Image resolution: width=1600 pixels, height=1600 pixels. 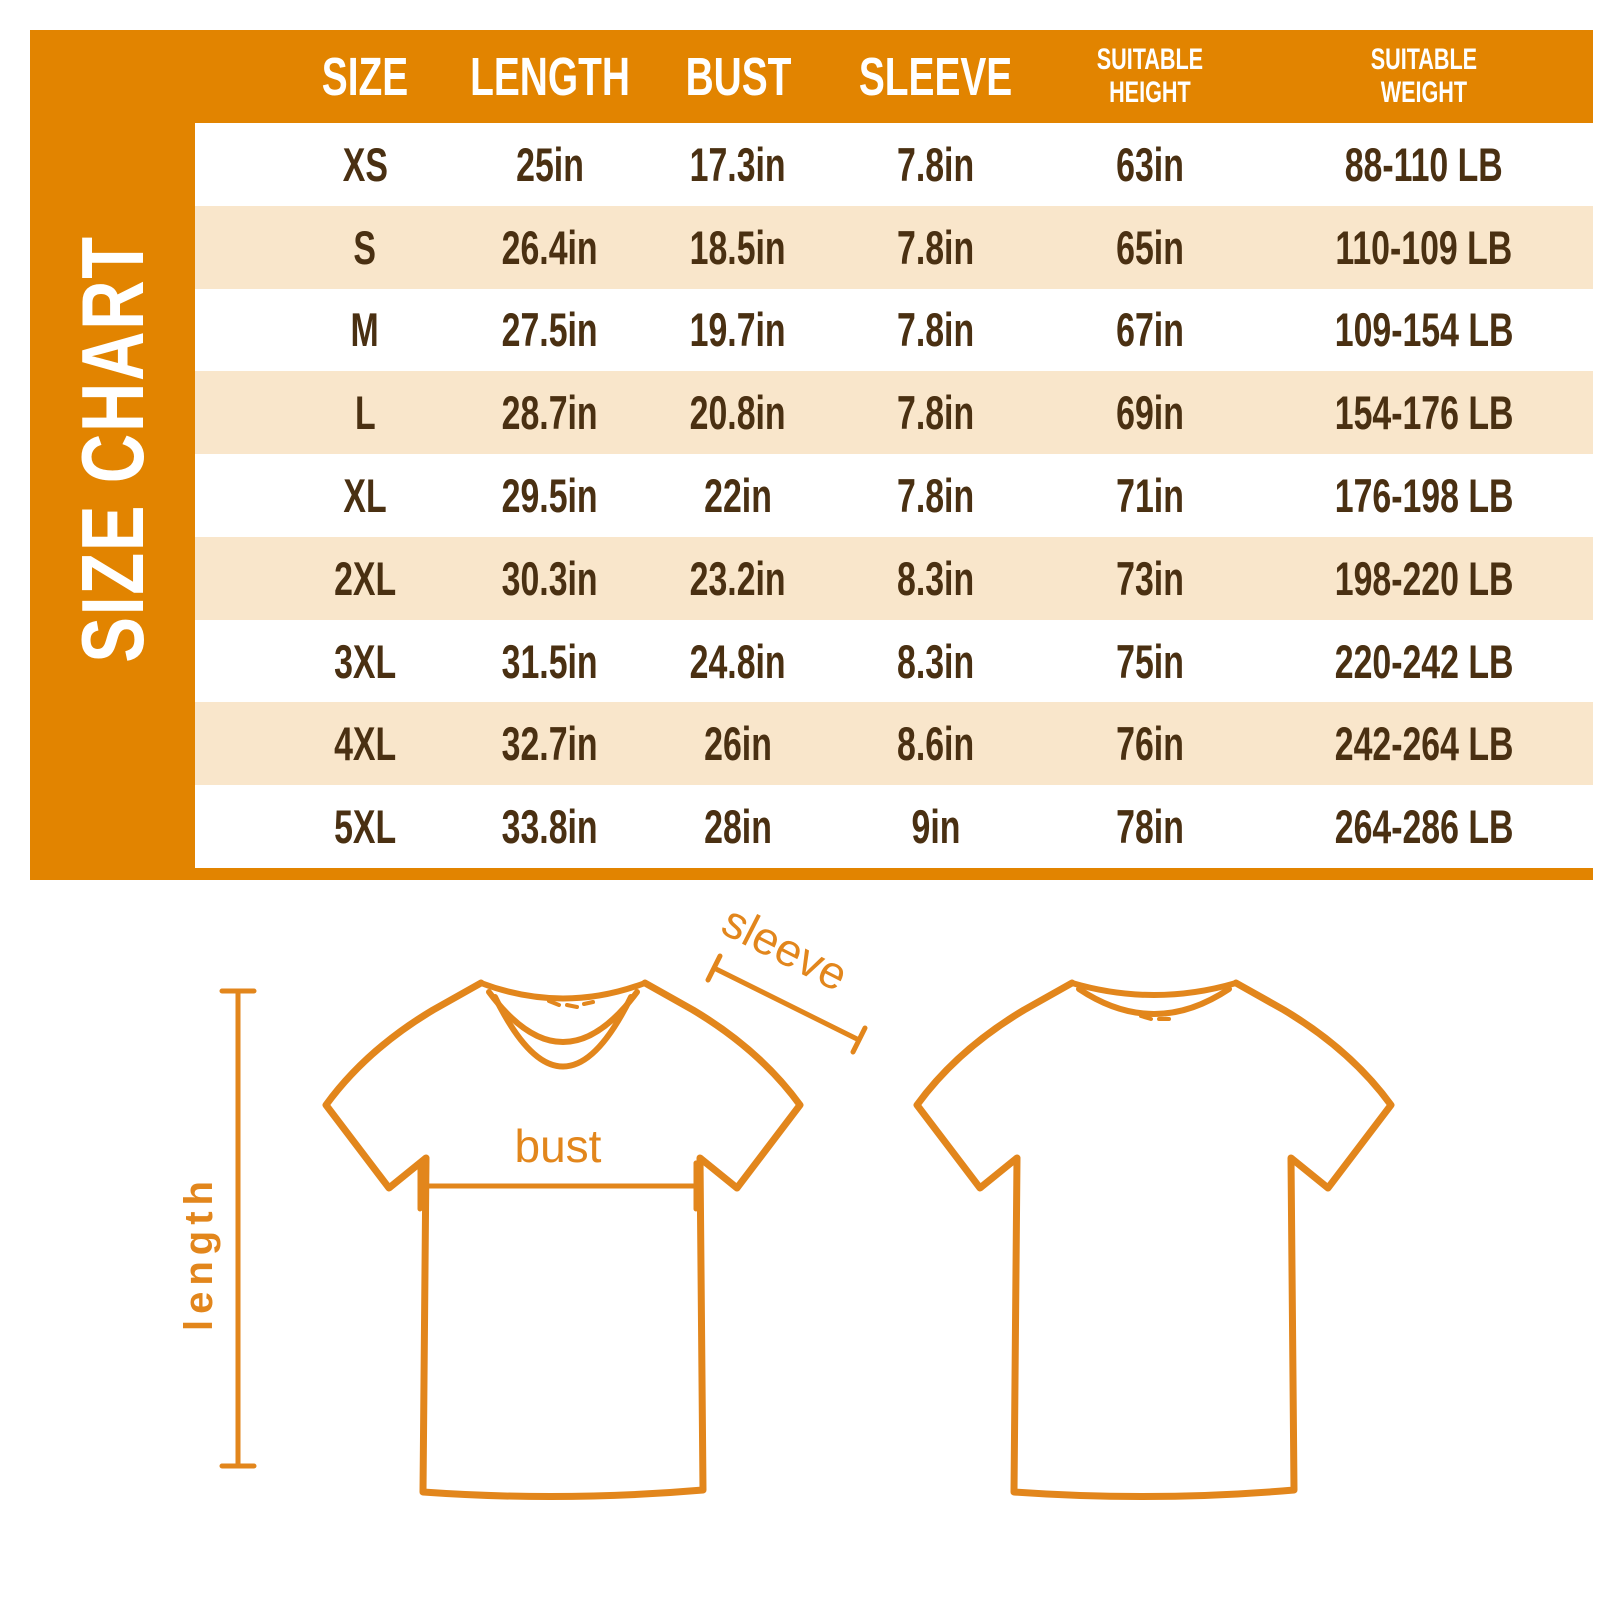 I want to click on size-value: 3XL, so click(x=365, y=661).